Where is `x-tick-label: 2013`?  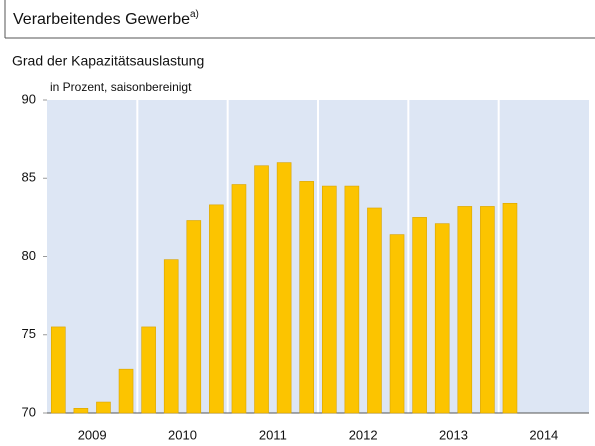 x-tick-label: 2013 is located at coordinates (453, 434).